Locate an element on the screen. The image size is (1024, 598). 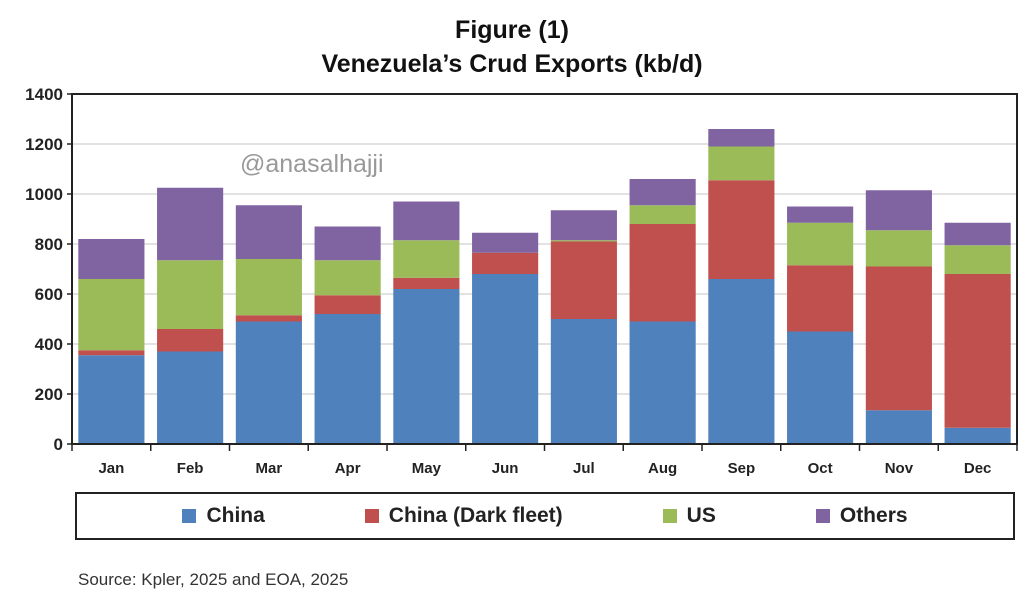
chart-title: Figure (1) is located at coordinates (512, 30).